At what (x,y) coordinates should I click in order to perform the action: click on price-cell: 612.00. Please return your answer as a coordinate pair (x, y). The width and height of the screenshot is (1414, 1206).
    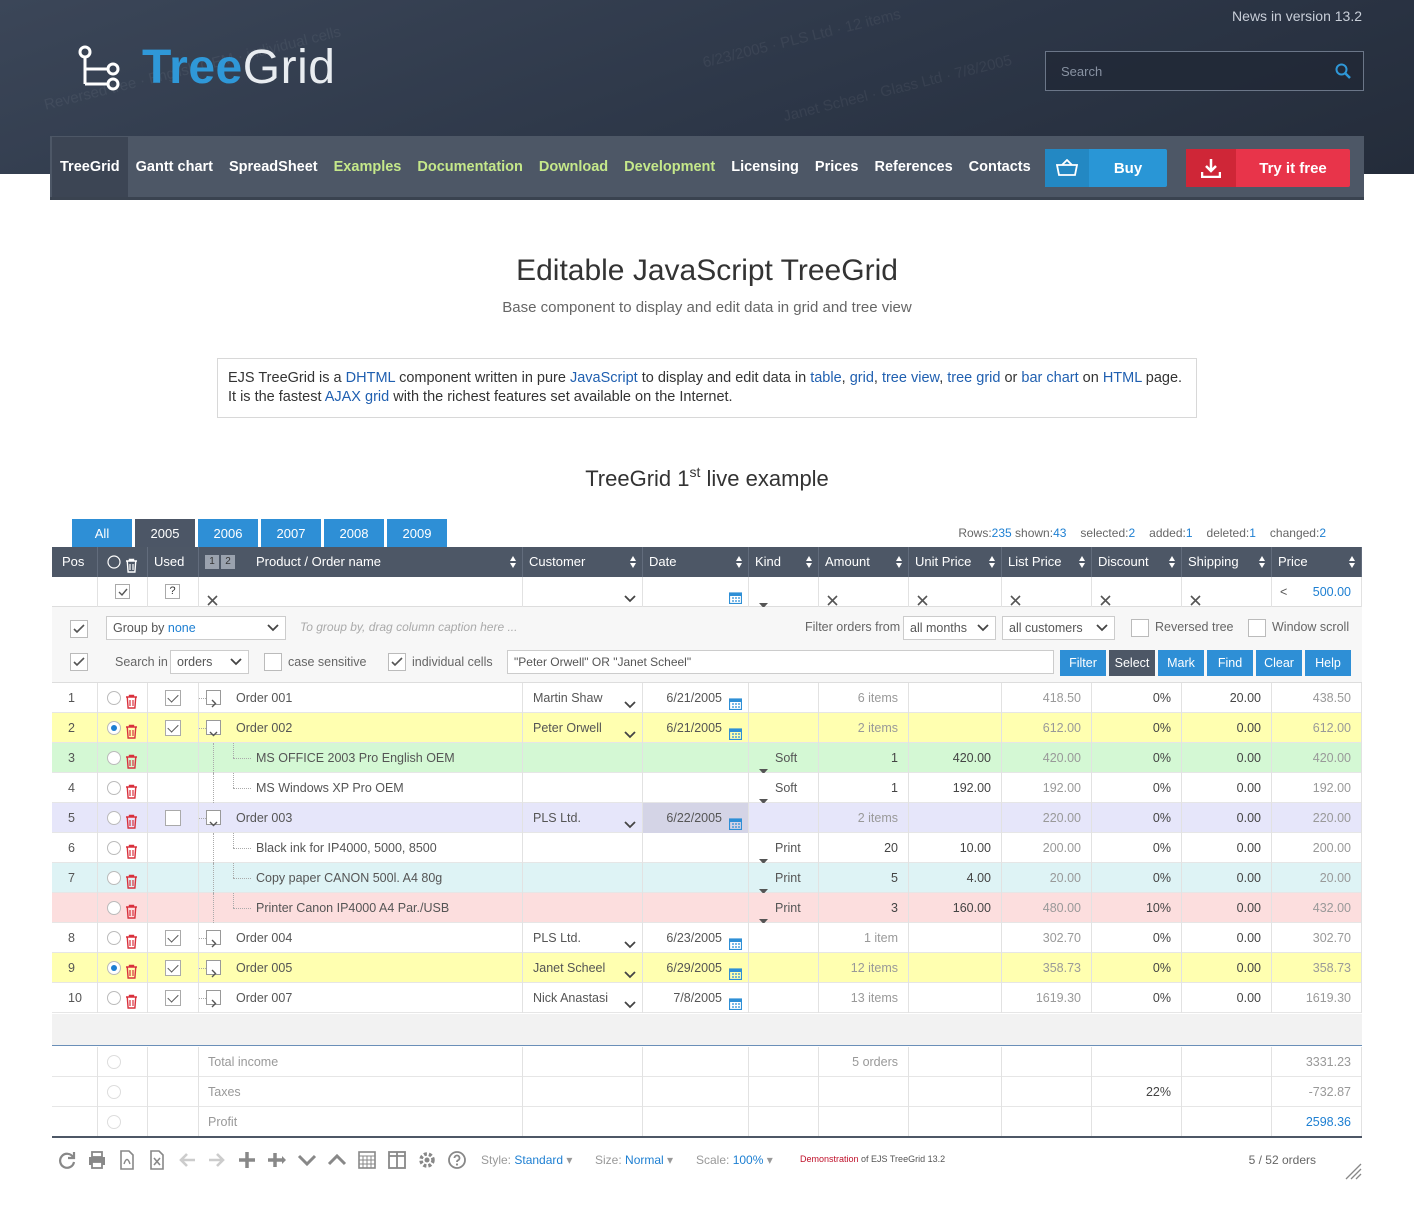
    Looking at the image, I should click on (1317, 728).